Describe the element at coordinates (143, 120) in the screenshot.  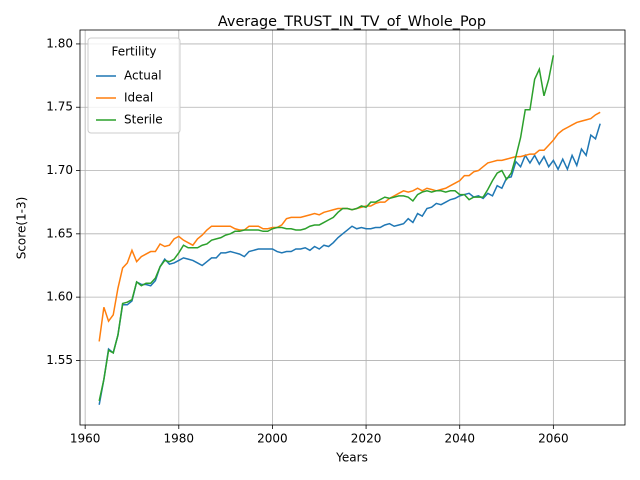
I see `legend-label: Sterile` at that location.